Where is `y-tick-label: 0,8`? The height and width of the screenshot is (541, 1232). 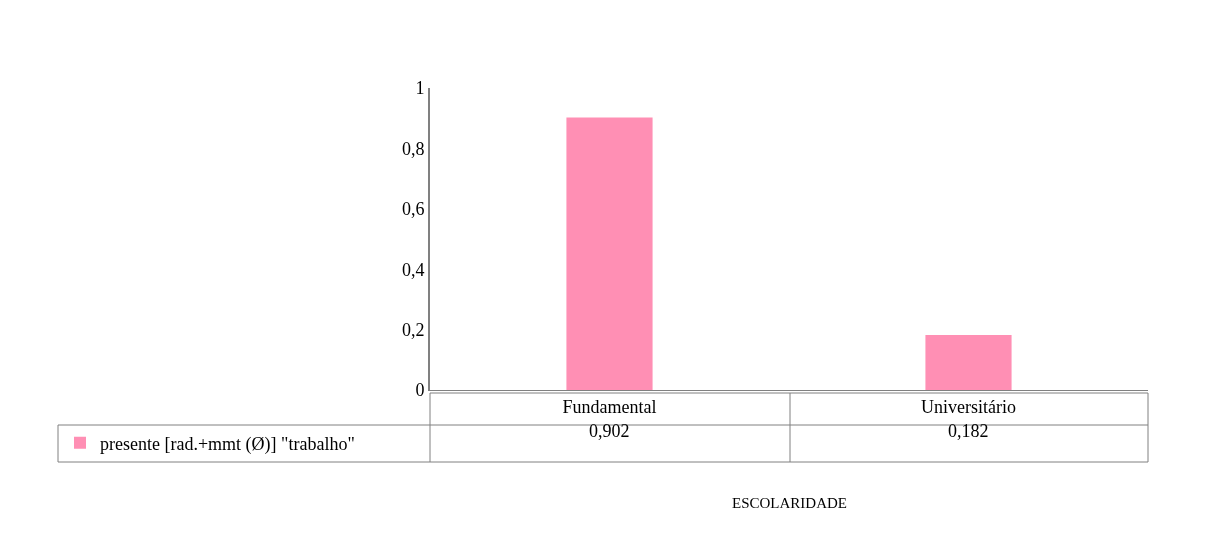 y-tick-label: 0,8 is located at coordinates (413, 148).